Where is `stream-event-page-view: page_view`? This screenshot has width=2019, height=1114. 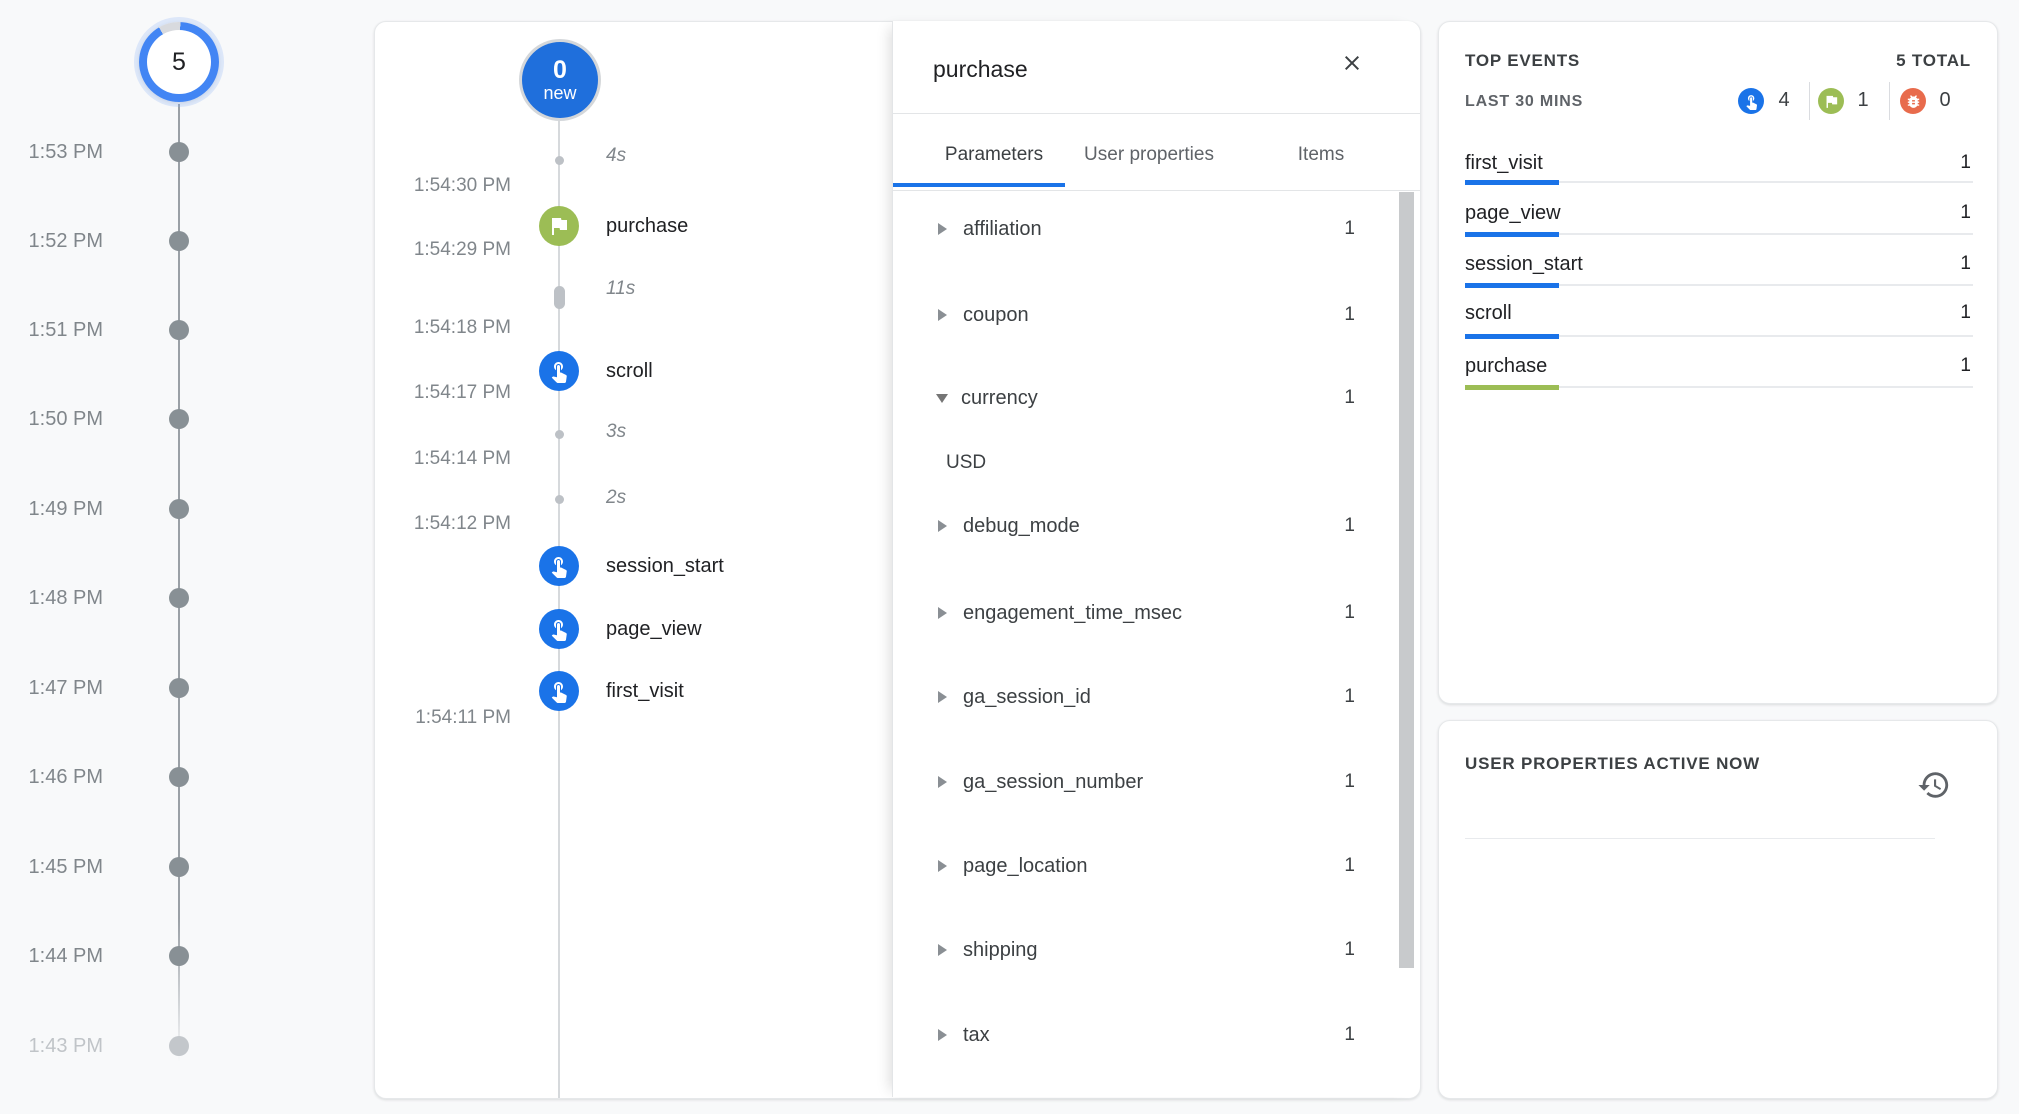 stream-event-page-view: page_view is located at coordinates (620, 629).